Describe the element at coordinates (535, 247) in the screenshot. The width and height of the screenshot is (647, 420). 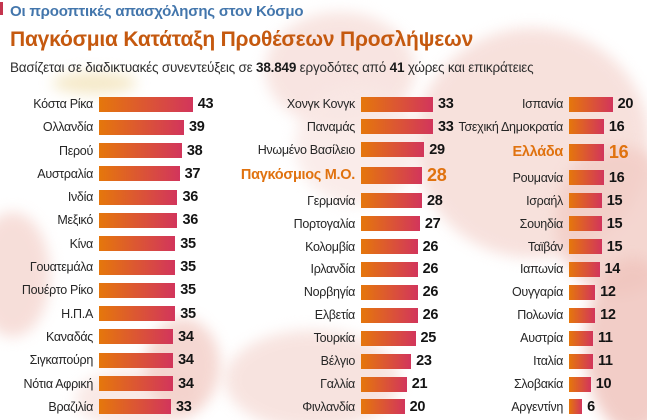
I see `chart-row: Ταϊβάν 15` at that location.